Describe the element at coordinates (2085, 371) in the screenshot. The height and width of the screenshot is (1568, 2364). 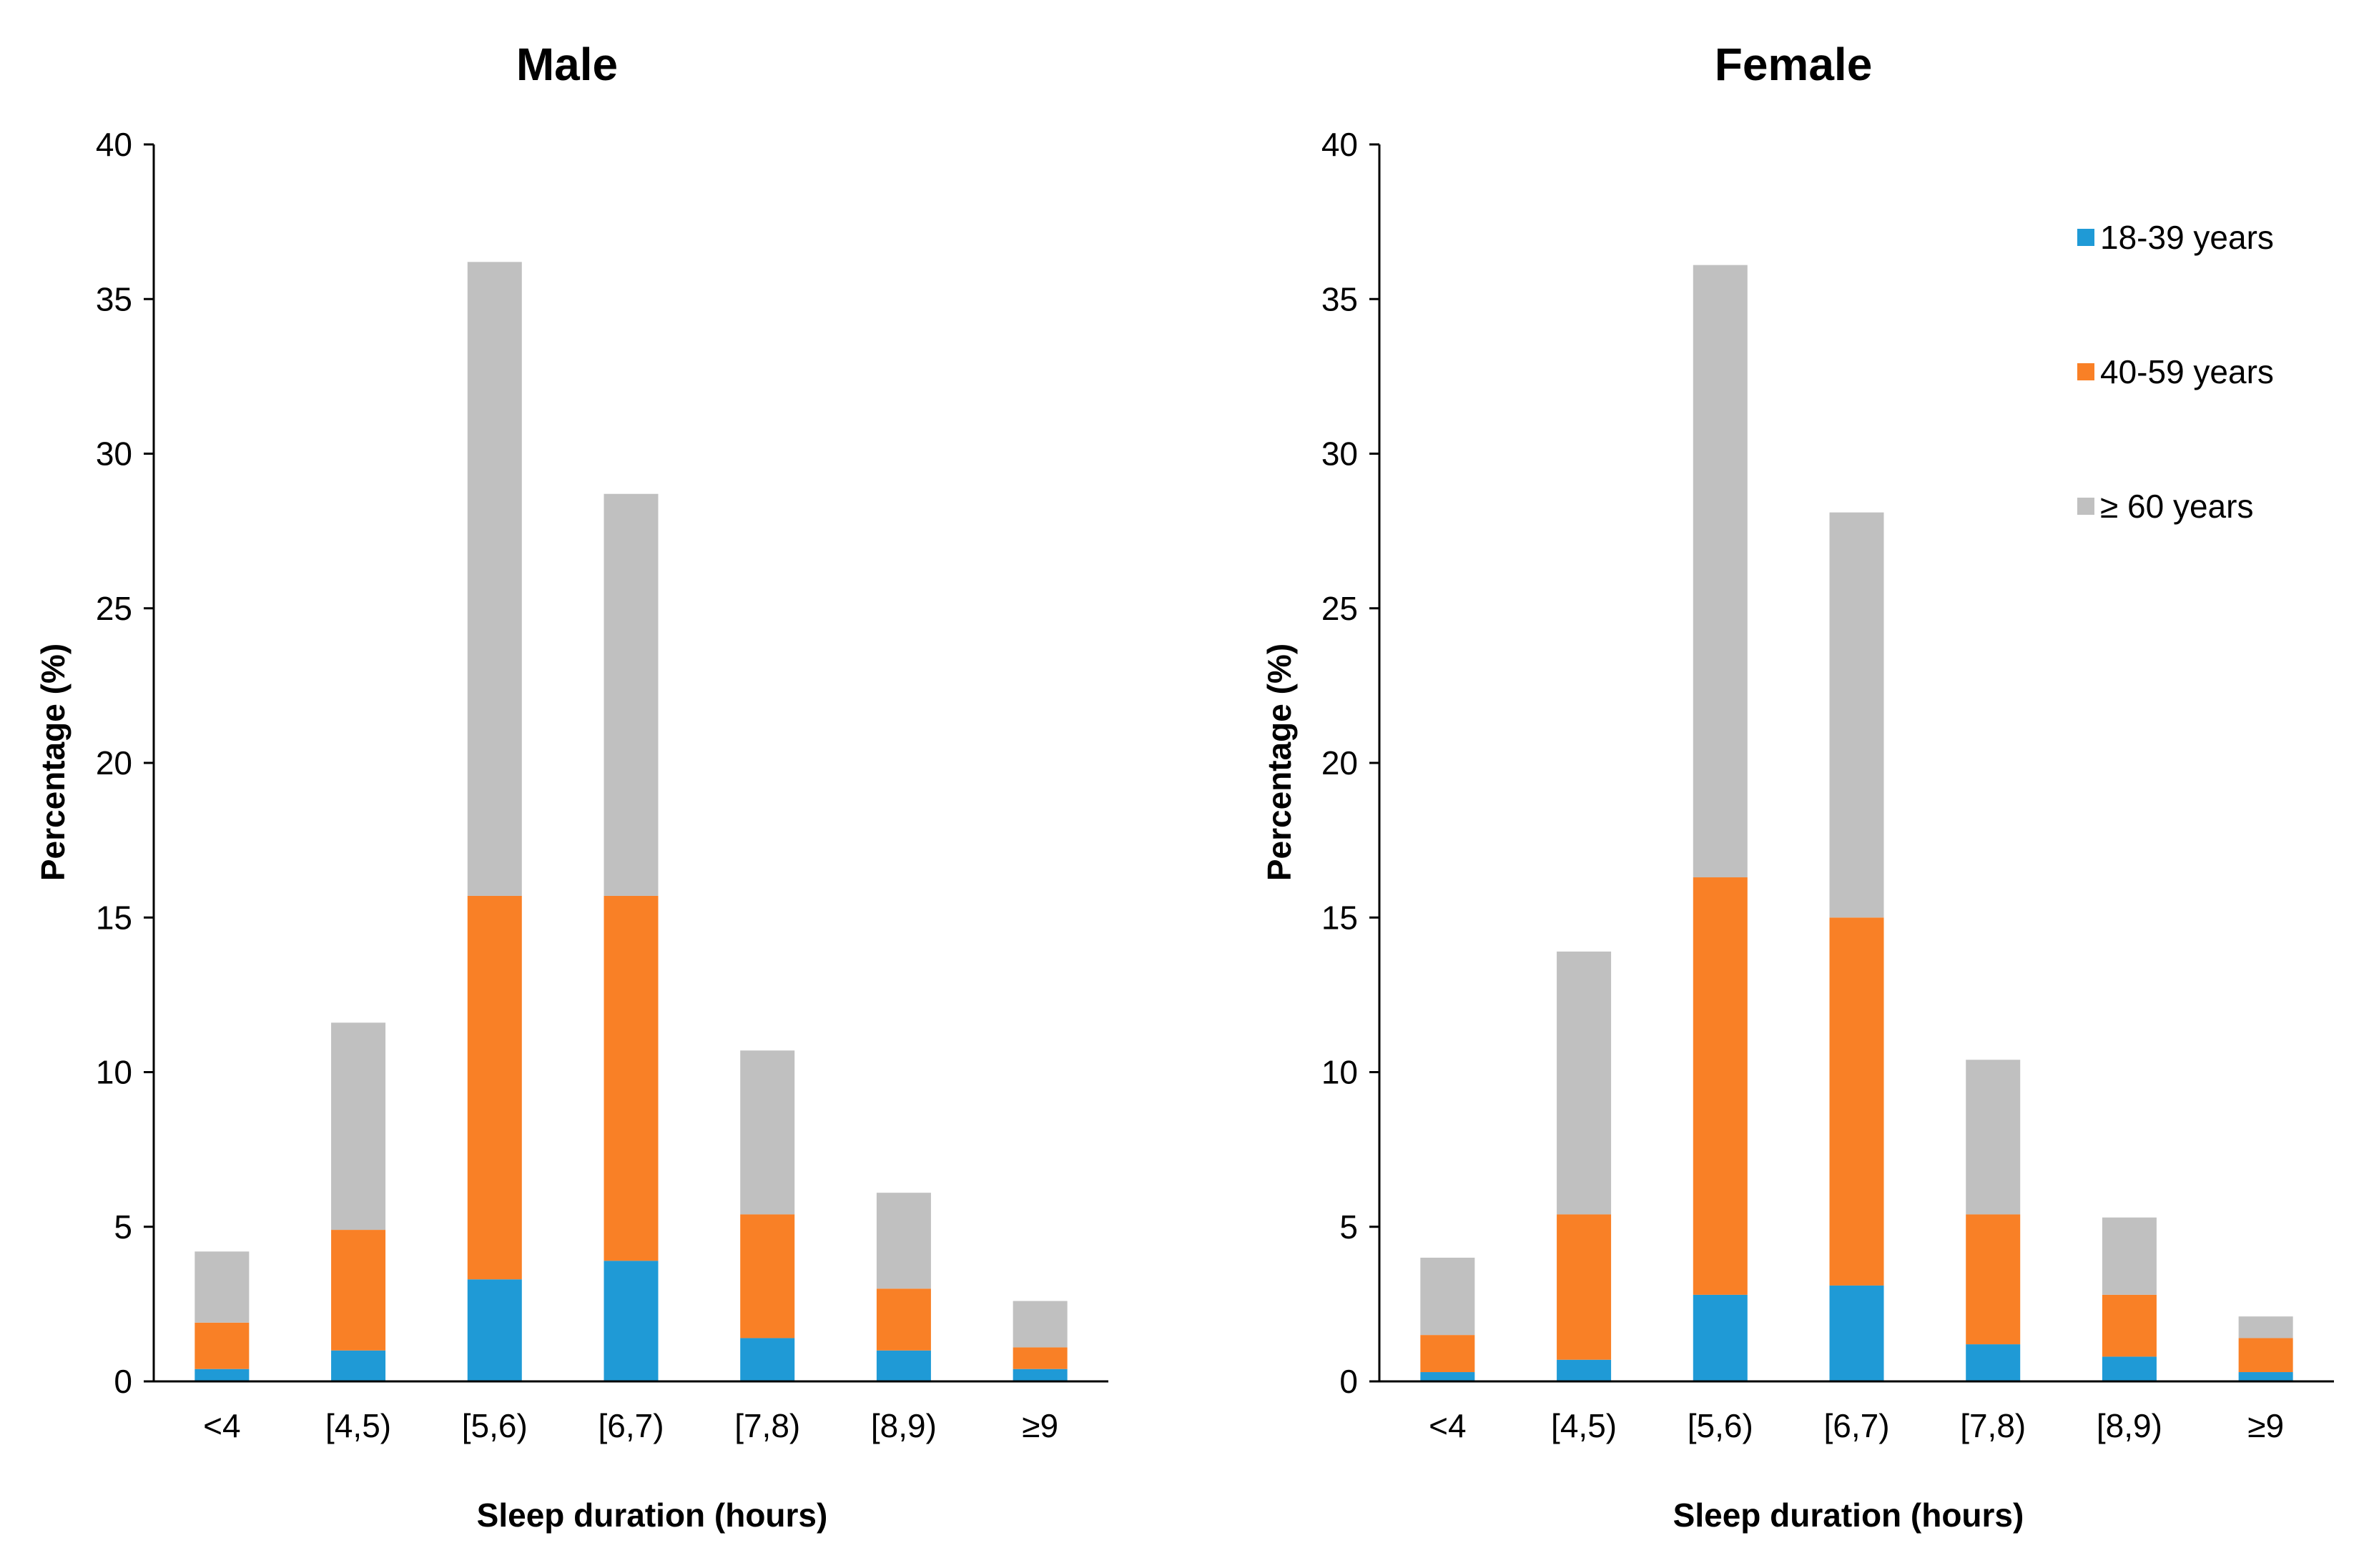
I see `legend-swatch-40-59-years` at that location.